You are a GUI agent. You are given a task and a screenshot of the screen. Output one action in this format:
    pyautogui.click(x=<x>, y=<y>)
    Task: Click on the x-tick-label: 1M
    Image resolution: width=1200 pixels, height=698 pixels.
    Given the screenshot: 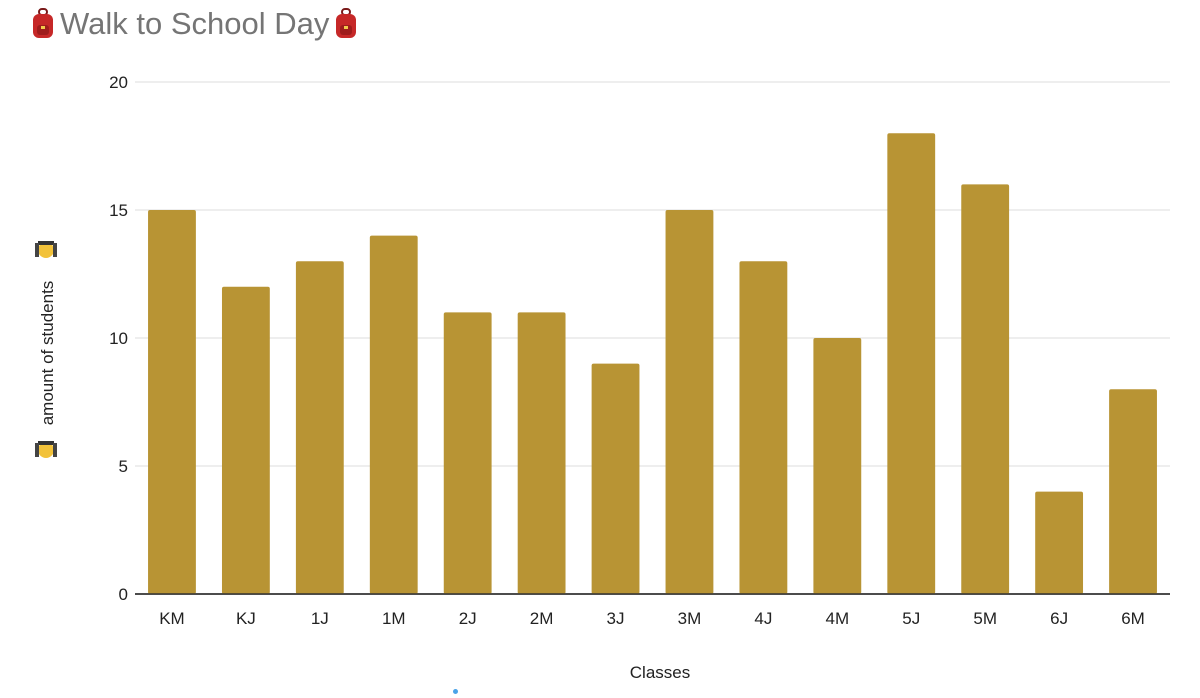 What is the action you would take?
    pyautogui.click(x=394, y=618)
    